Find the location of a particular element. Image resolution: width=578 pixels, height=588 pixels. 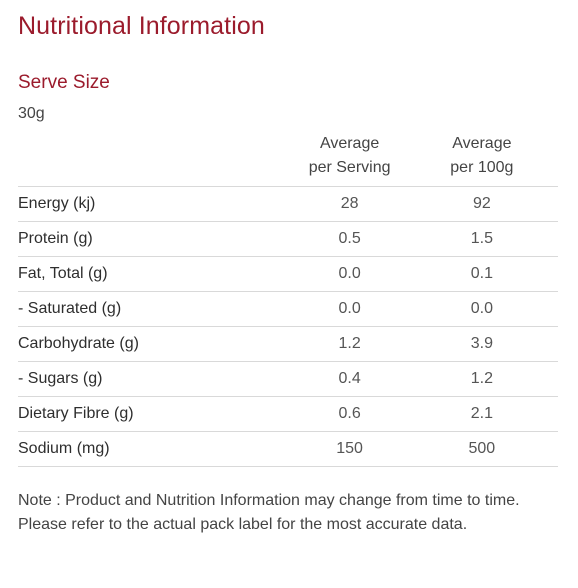

row-label: Protein (g) is located at coordinates (156, 239).